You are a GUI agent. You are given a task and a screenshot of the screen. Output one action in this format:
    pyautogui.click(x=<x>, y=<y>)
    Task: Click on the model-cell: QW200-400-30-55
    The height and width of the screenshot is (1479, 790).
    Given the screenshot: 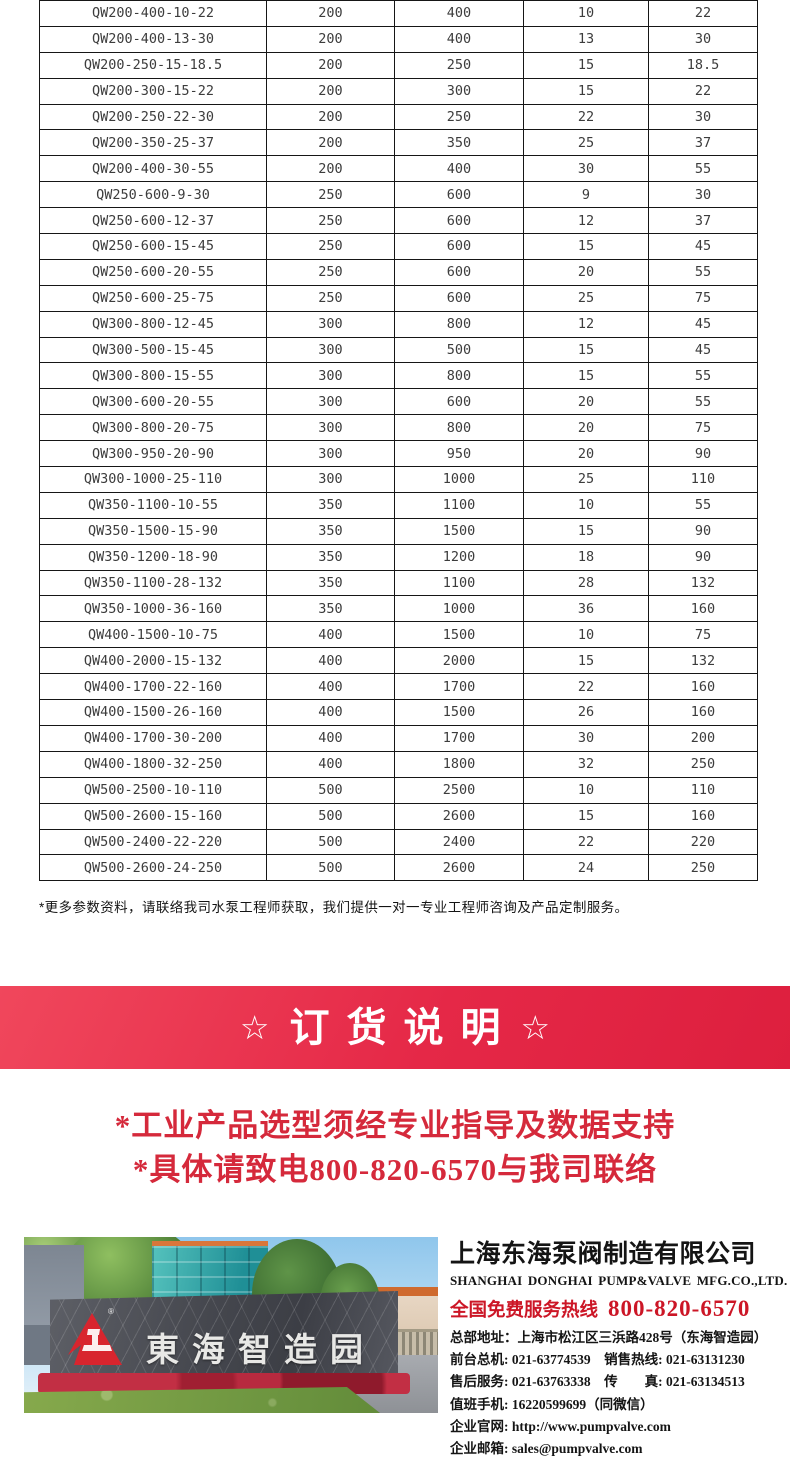 What is the action you would take?
    pyautogui.click(x=153, y=169)
    